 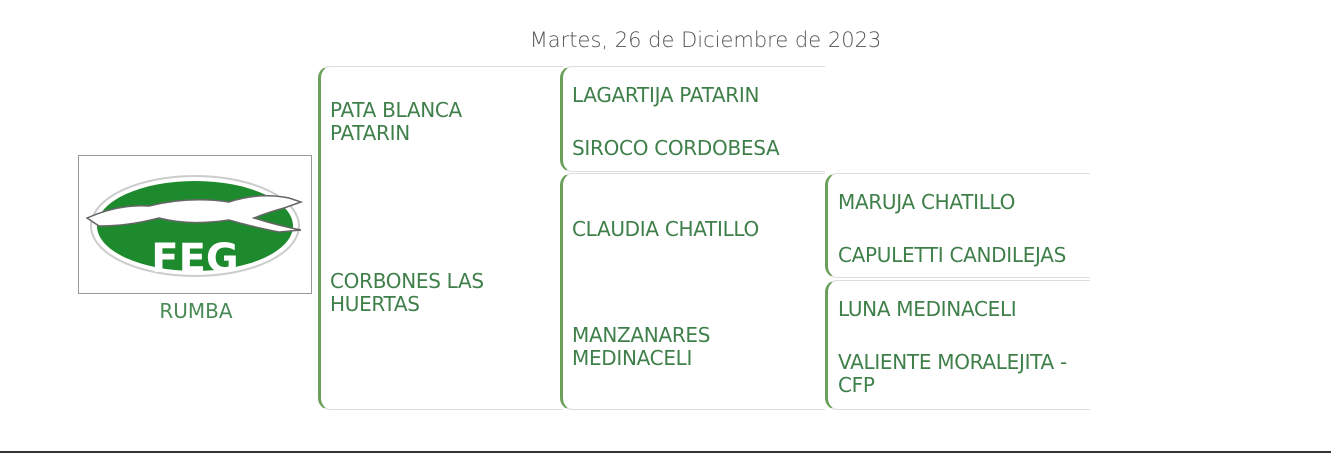 What do you see at coordinates (952, 255) in the screenshot?
I see `great-grandparent-name: CAPULETTI CANDILEJAS` at bounding box center [952, 255].